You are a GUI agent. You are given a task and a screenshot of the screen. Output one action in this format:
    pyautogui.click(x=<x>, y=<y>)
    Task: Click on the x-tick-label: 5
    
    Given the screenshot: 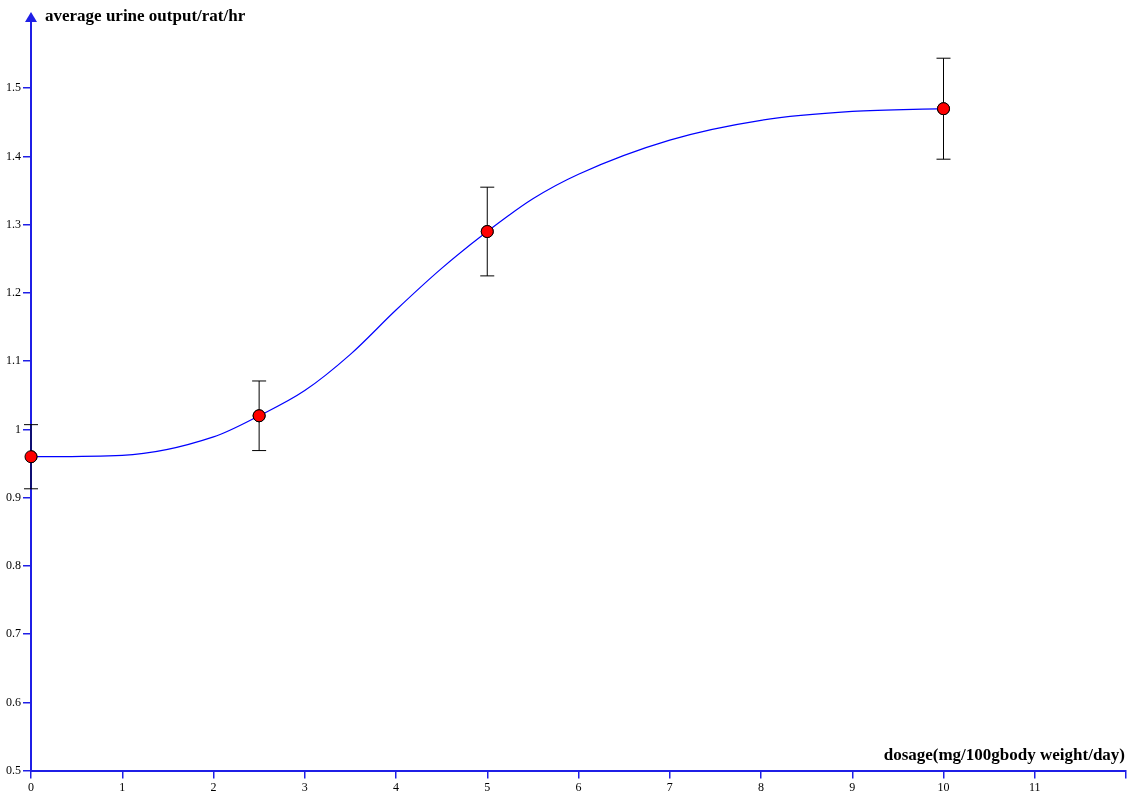 What is the action you would take?
    pyautogui.click(x=487, y=786)
    